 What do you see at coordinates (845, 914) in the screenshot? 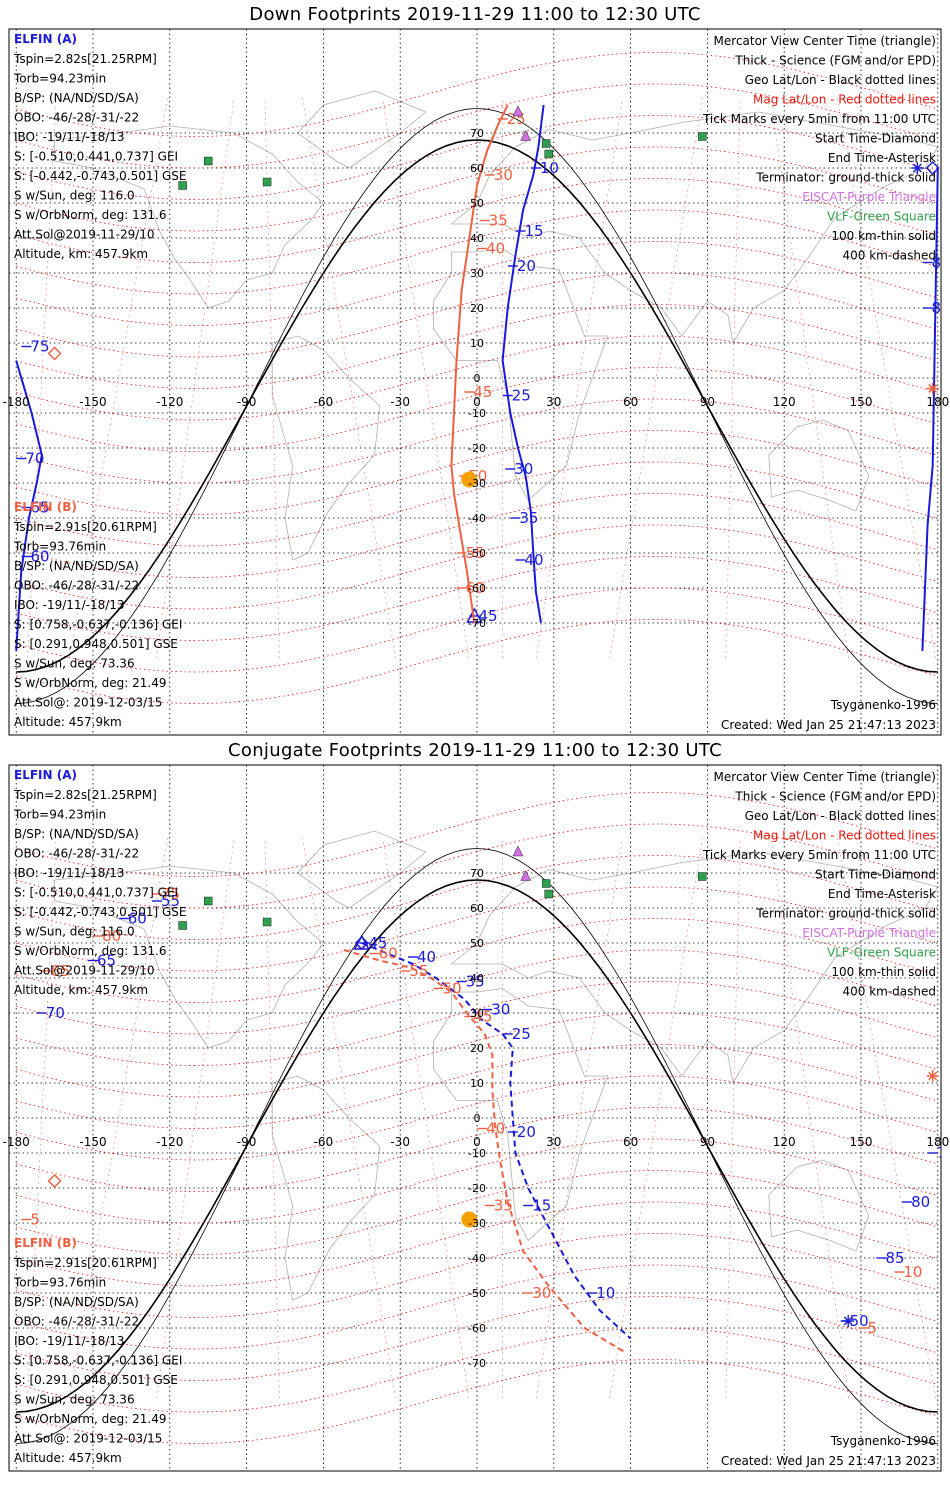
I see `legend-entry: Terminator: ground-thick solid` at bounding box center [845, 914].